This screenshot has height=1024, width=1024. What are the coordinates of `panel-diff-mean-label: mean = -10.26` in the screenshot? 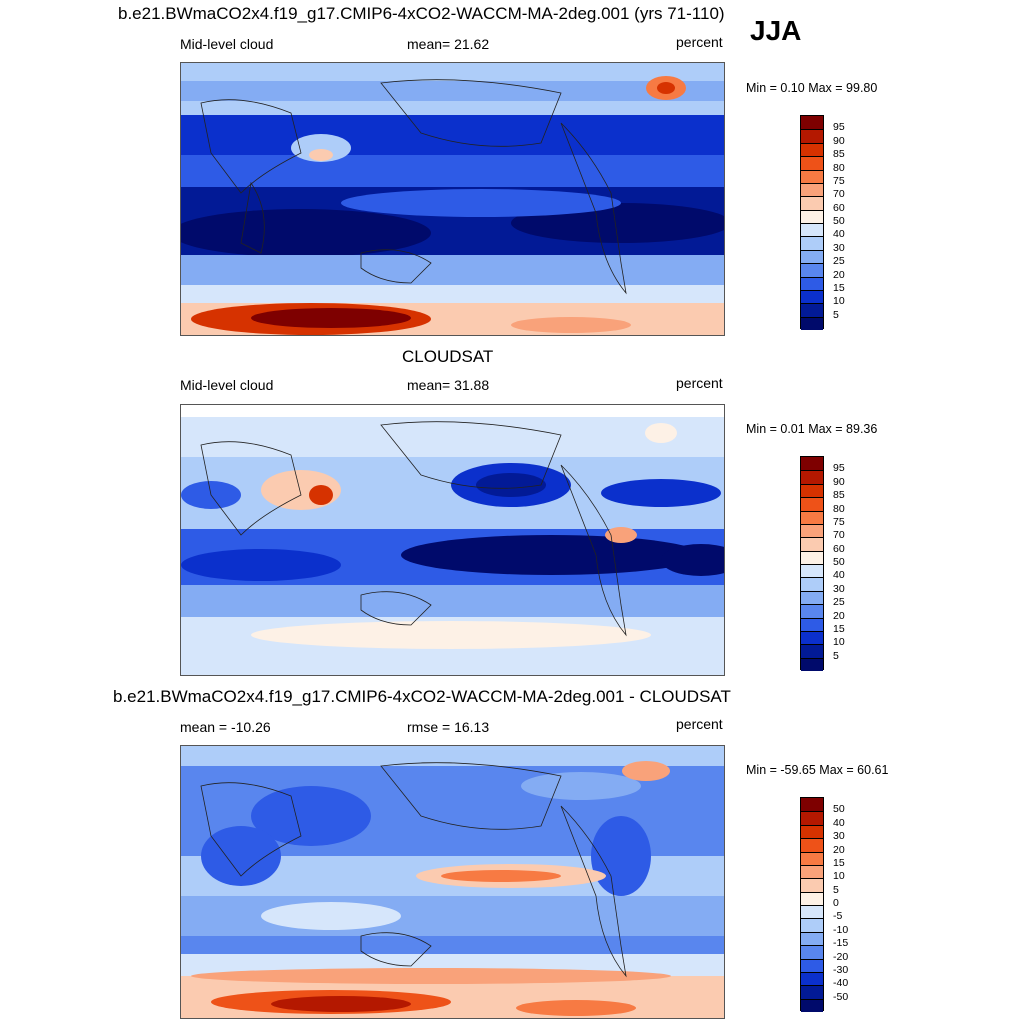 It's located at (225, 727).